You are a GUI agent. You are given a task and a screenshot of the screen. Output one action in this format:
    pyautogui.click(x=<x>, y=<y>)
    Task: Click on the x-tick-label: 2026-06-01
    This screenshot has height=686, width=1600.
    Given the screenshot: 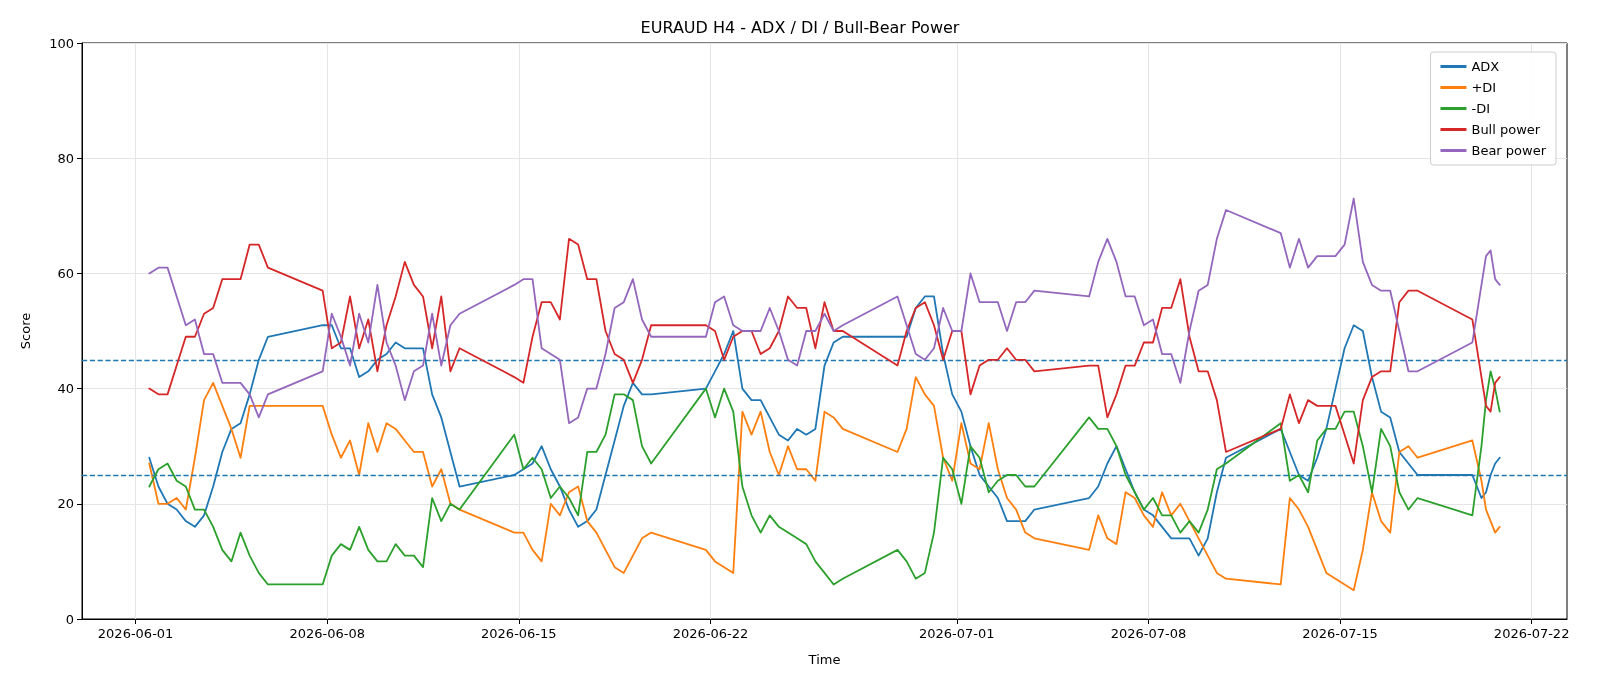 What is the action you would take?
    pyautogui.click(x=135, y=633)
    